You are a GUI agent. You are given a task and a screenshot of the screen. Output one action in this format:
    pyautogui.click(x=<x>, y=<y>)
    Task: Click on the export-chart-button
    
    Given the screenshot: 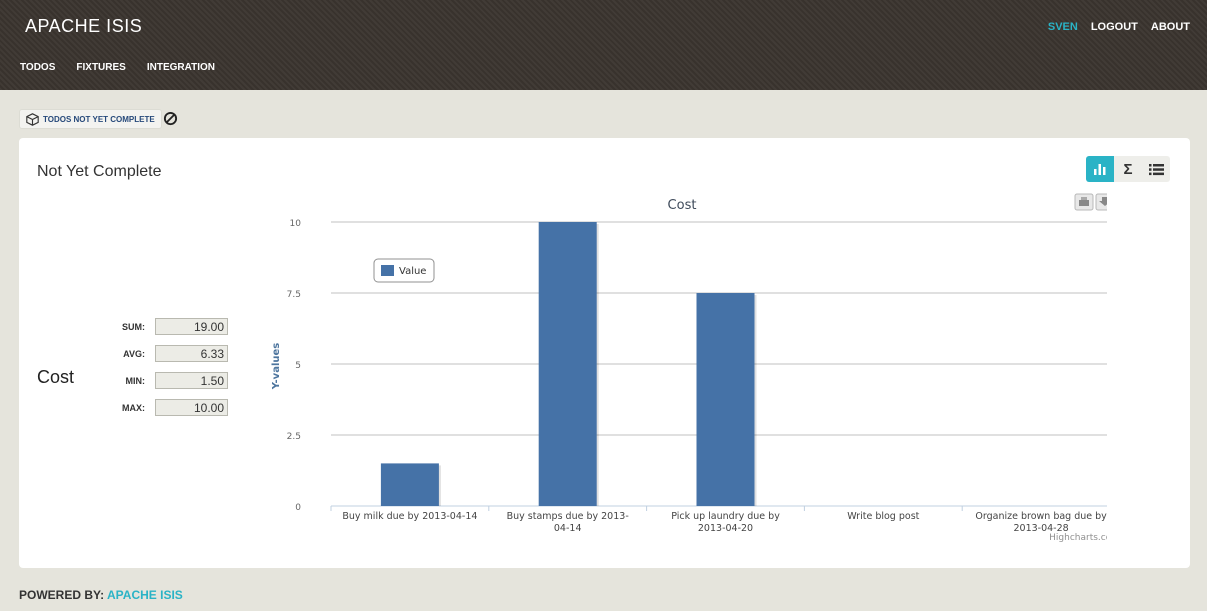 What is the action you would take?
    pyautogui.click(x=1101, y=202)
    